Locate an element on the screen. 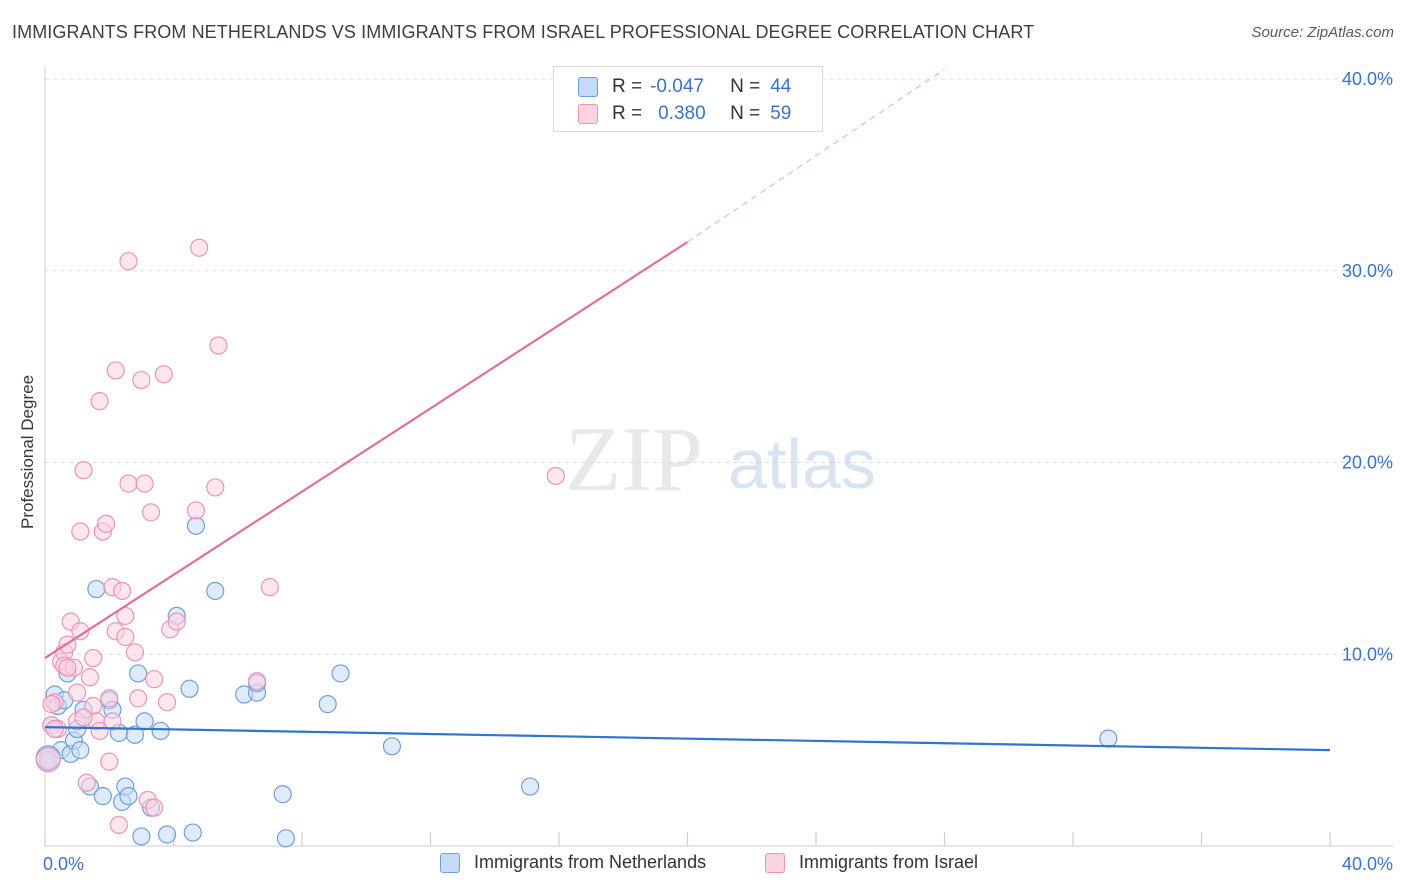  netherlands-trend-line is located at coordinates (687, 739).